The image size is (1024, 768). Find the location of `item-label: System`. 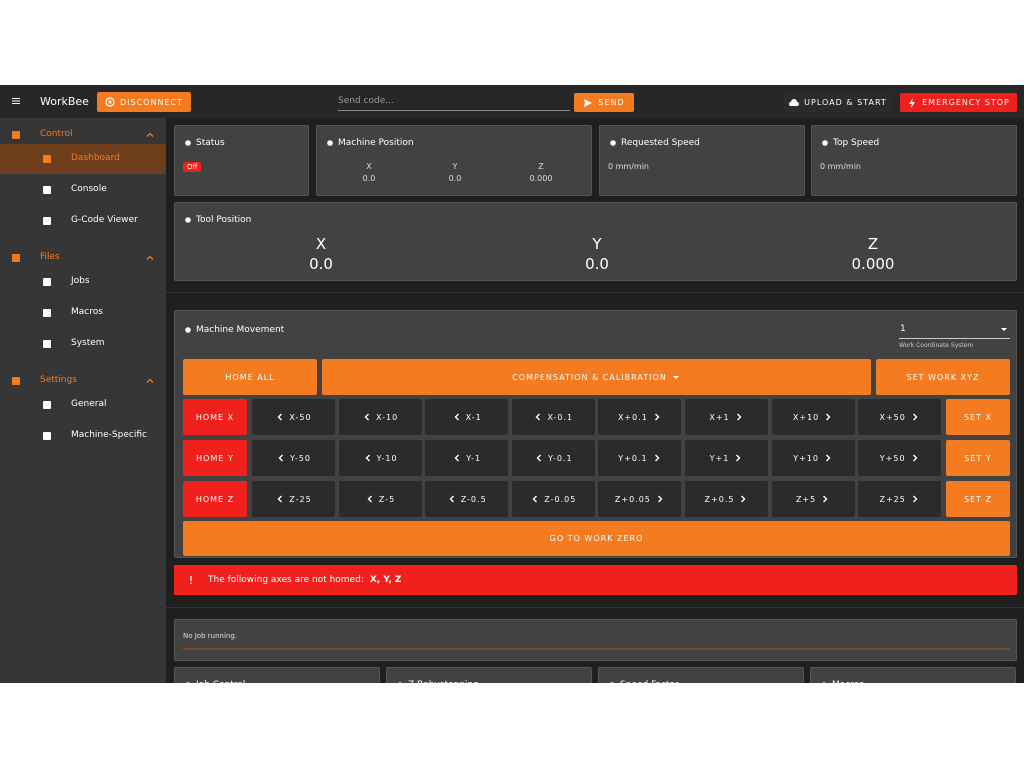

item-label: System is located at coordinates (88, 343).